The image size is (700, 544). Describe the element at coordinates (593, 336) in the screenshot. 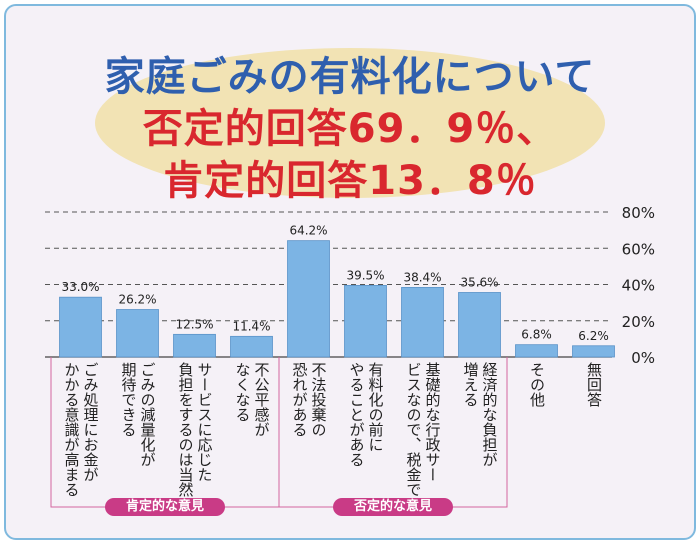

I see `bar-value-label: 6.2%` at that location.